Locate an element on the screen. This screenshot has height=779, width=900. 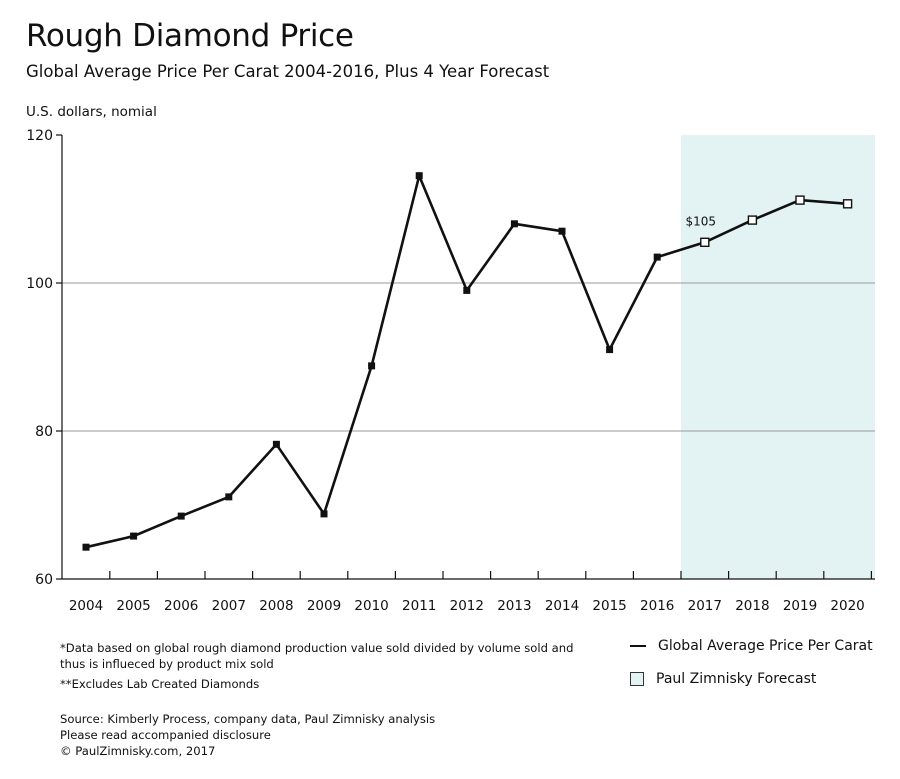
x-tick-label: 2007 is located at coordinates (229, 606).